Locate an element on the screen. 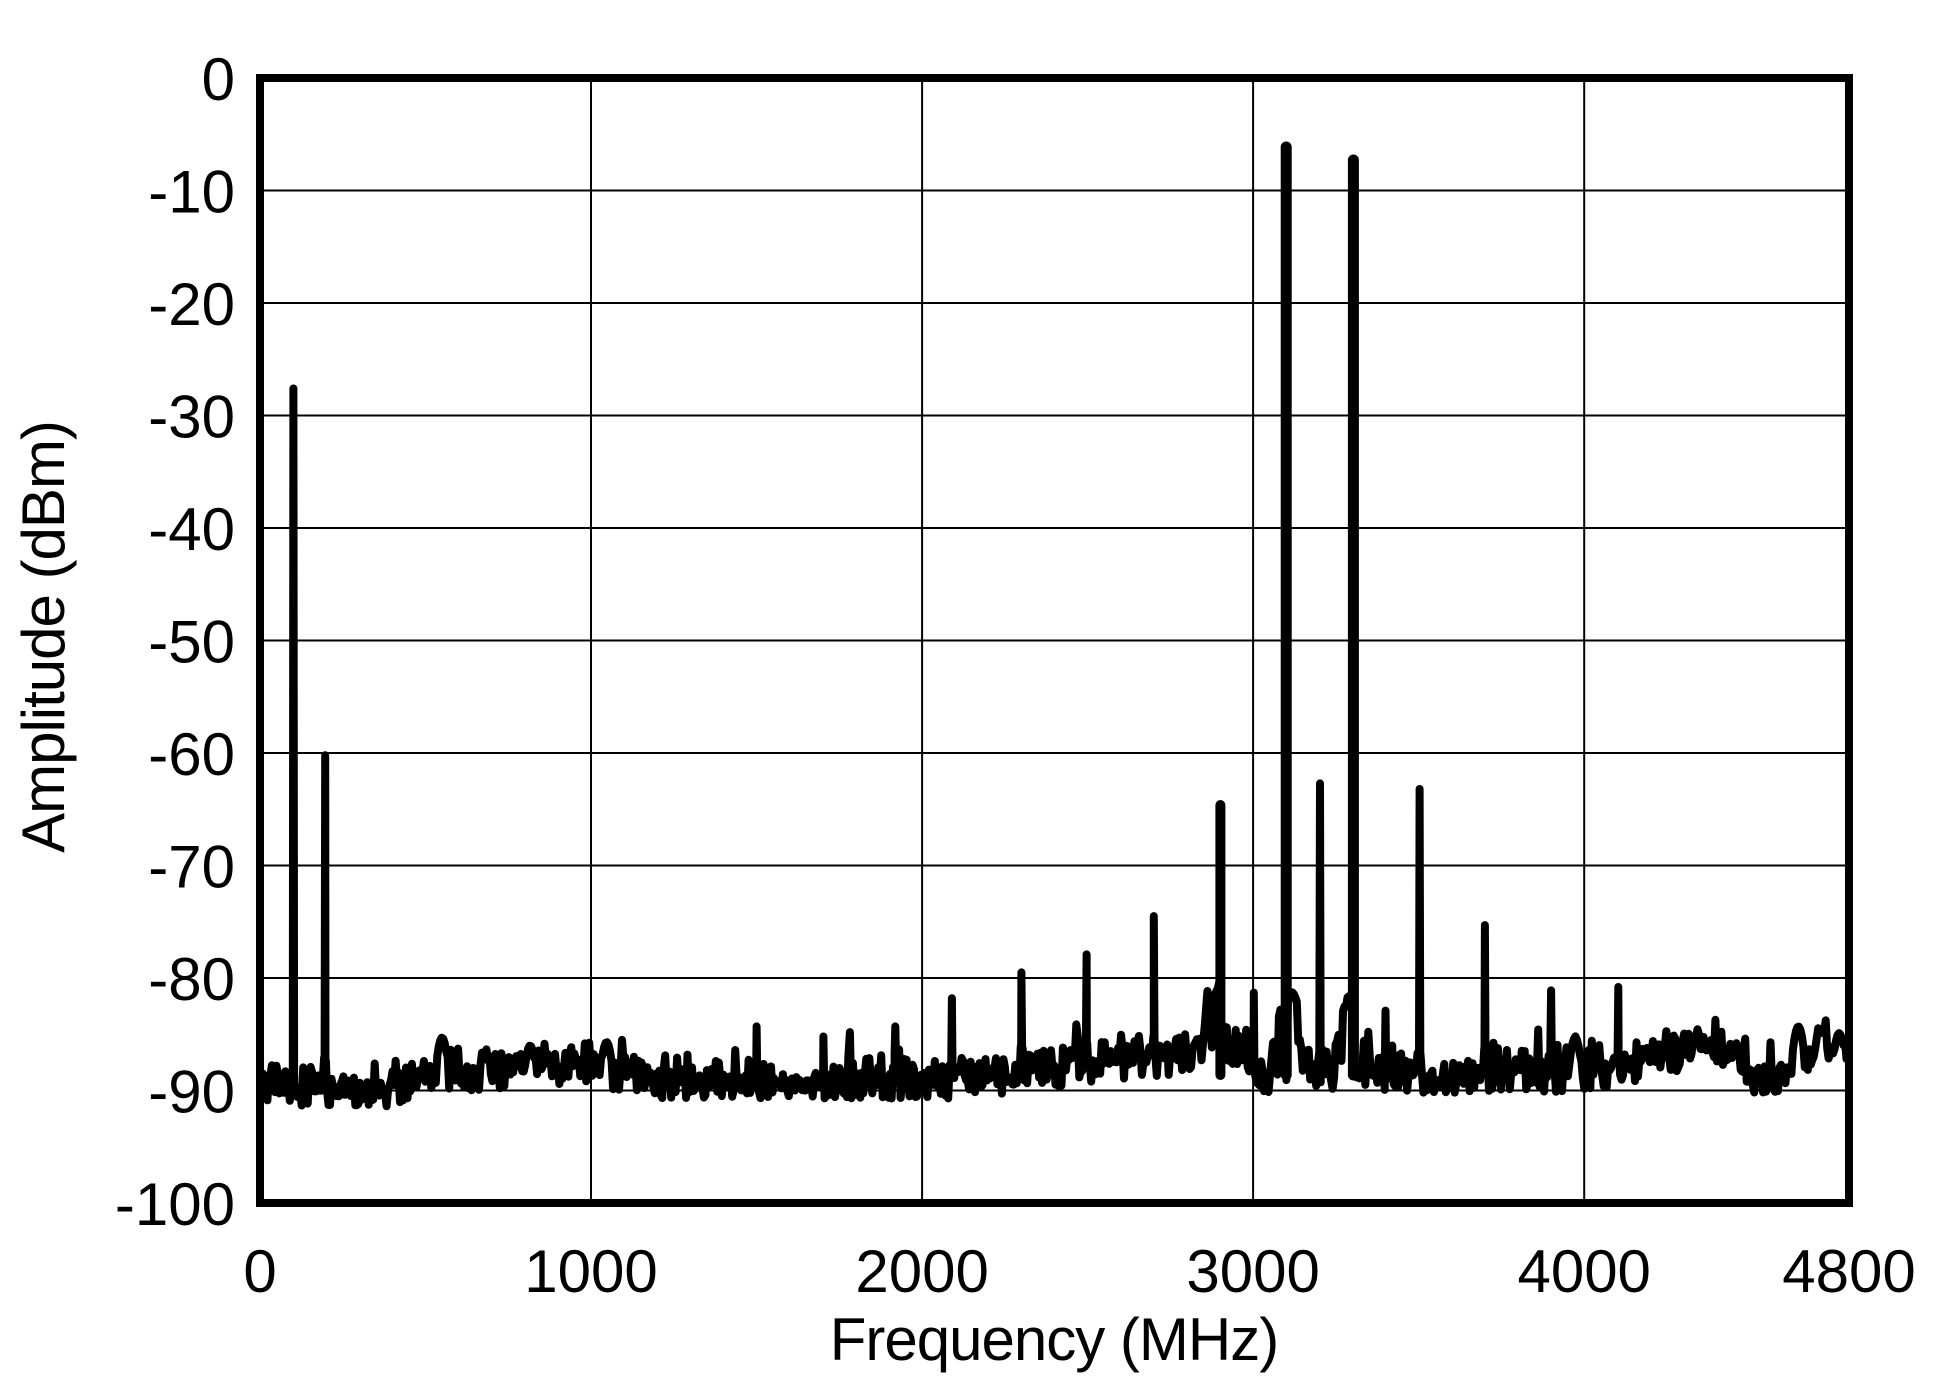 The width and height of the screenshot is (1950, 1382). svg-text: Amplitude (dBm) is located at coordinates (43, 637).